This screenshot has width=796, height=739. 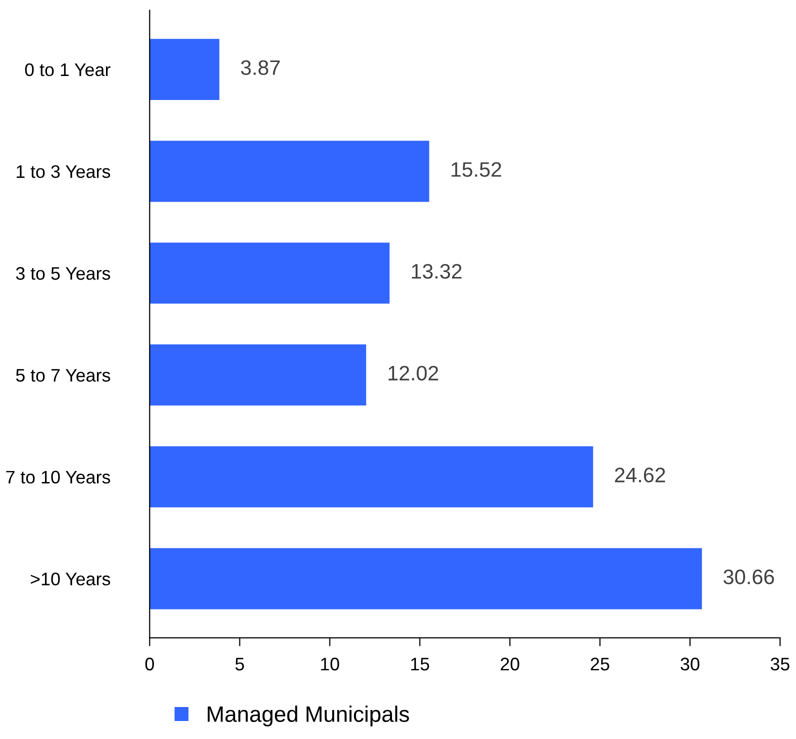 I want to click on y-tick-label: >10 Years, so click(x=70, y=579).